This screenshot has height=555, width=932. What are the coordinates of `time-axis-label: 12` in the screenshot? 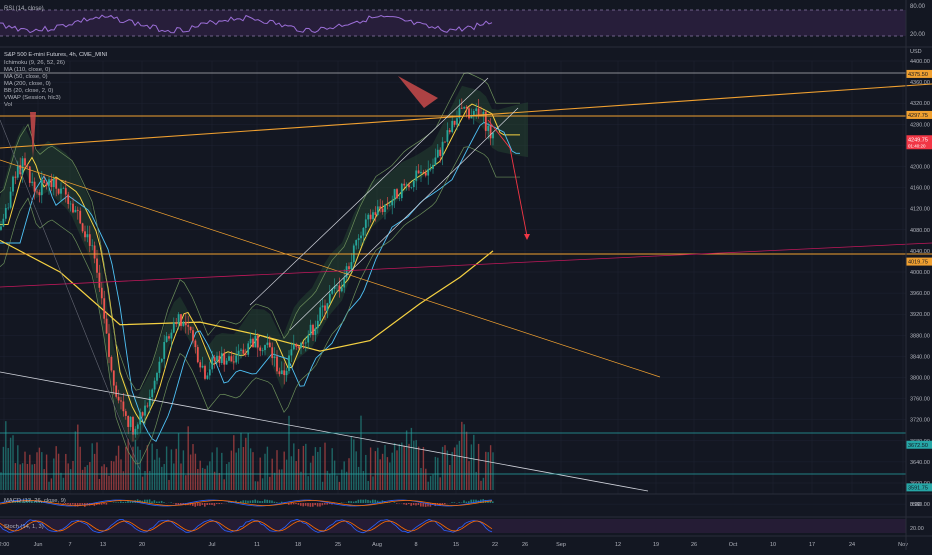 It's located at (618, 545).